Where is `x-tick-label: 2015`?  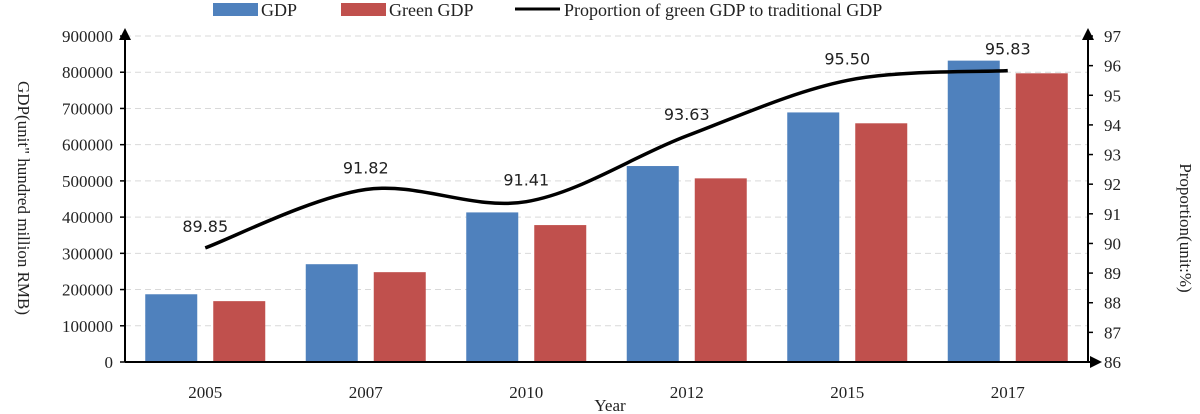
x-tick-label: 2015 is located at coordinates (847, 392).